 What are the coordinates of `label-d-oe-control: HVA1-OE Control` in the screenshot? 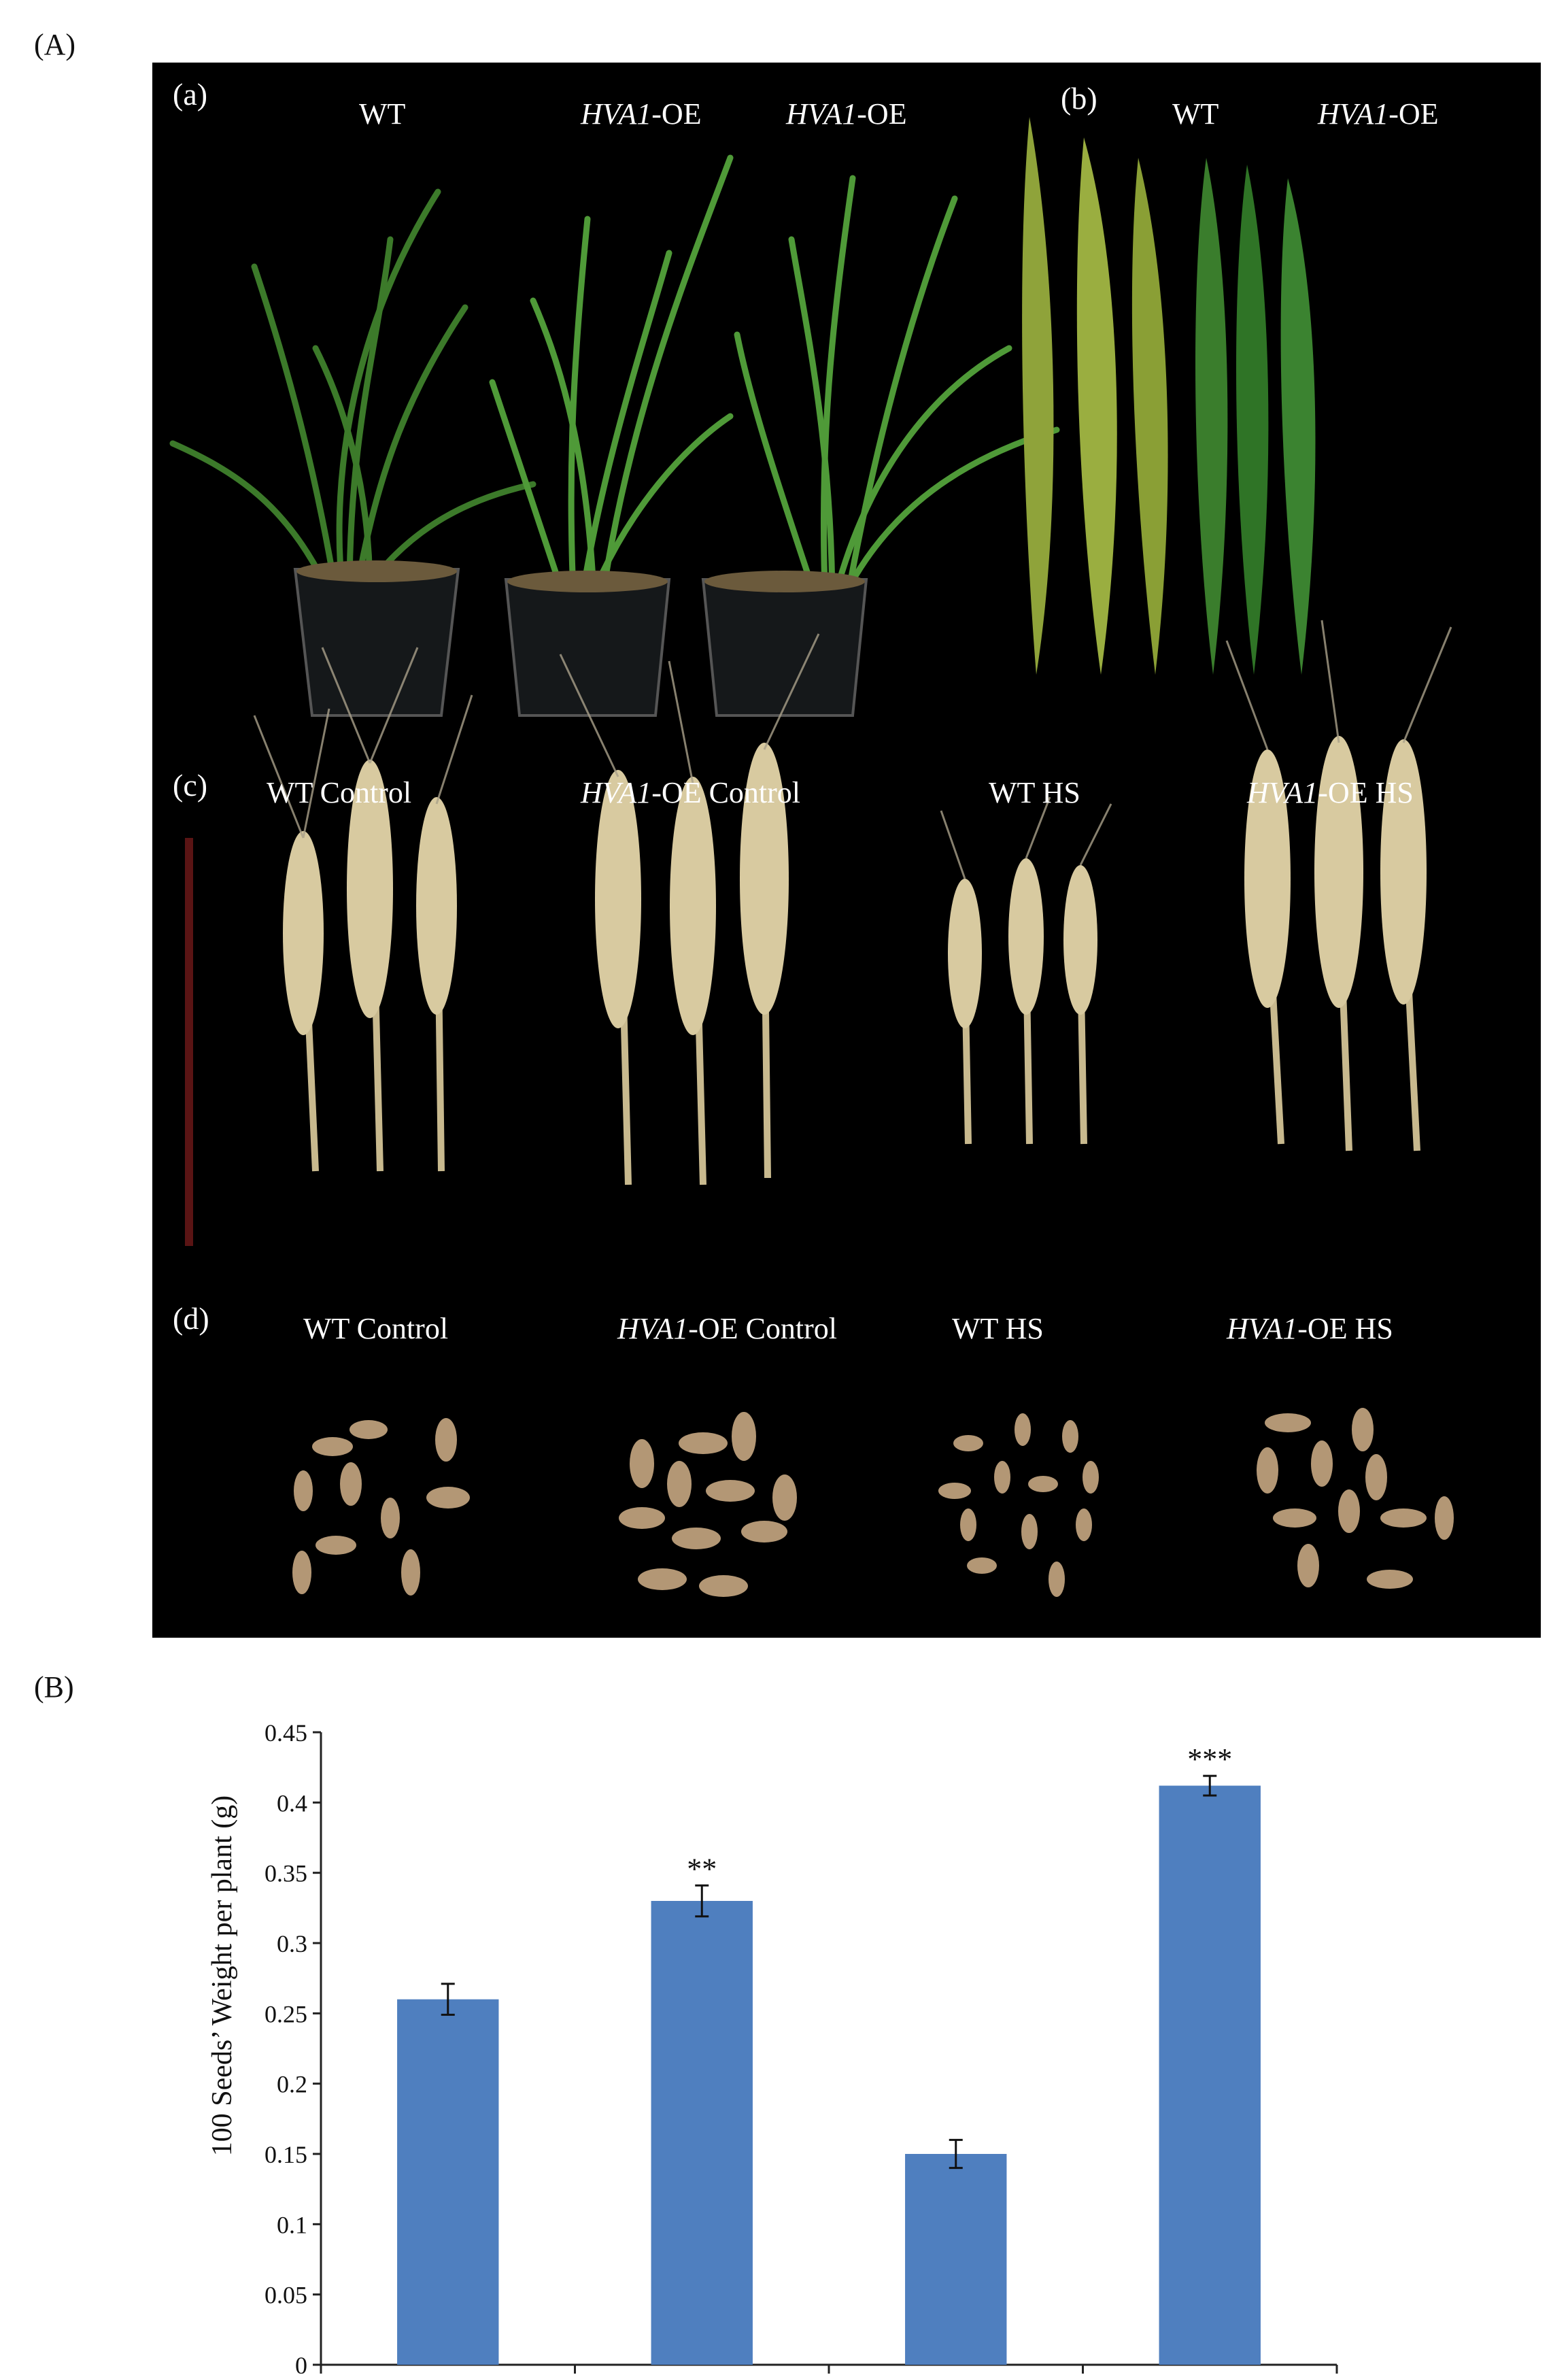 It's located at (727, 1328).